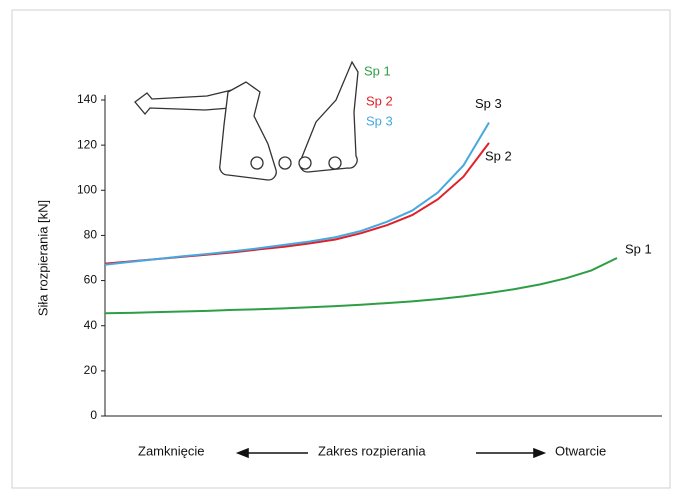 The height and width of the screenshot is (499, 681). Describe the element at coordinates (87, 189) in the screenshot. I see `y-tick-label: 100` at that location.